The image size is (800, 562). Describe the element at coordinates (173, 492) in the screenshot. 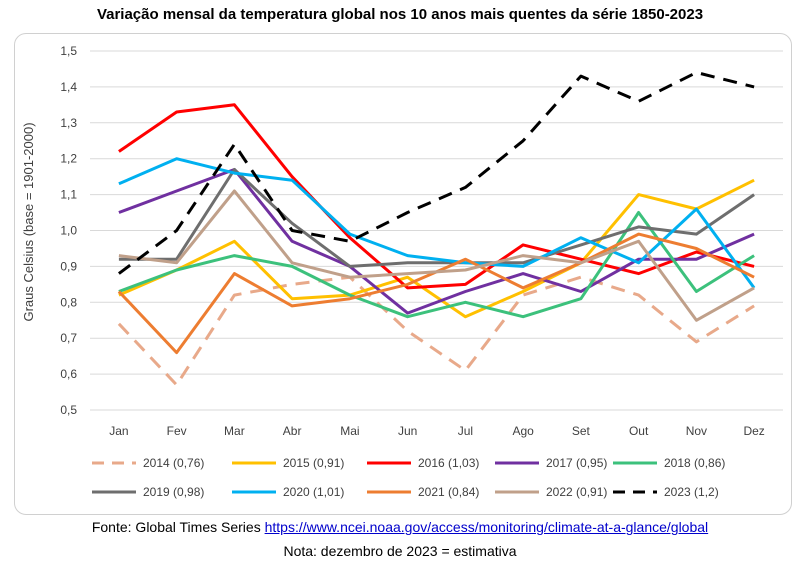

I see `legend-label: 2019 (0,98)` at that location.